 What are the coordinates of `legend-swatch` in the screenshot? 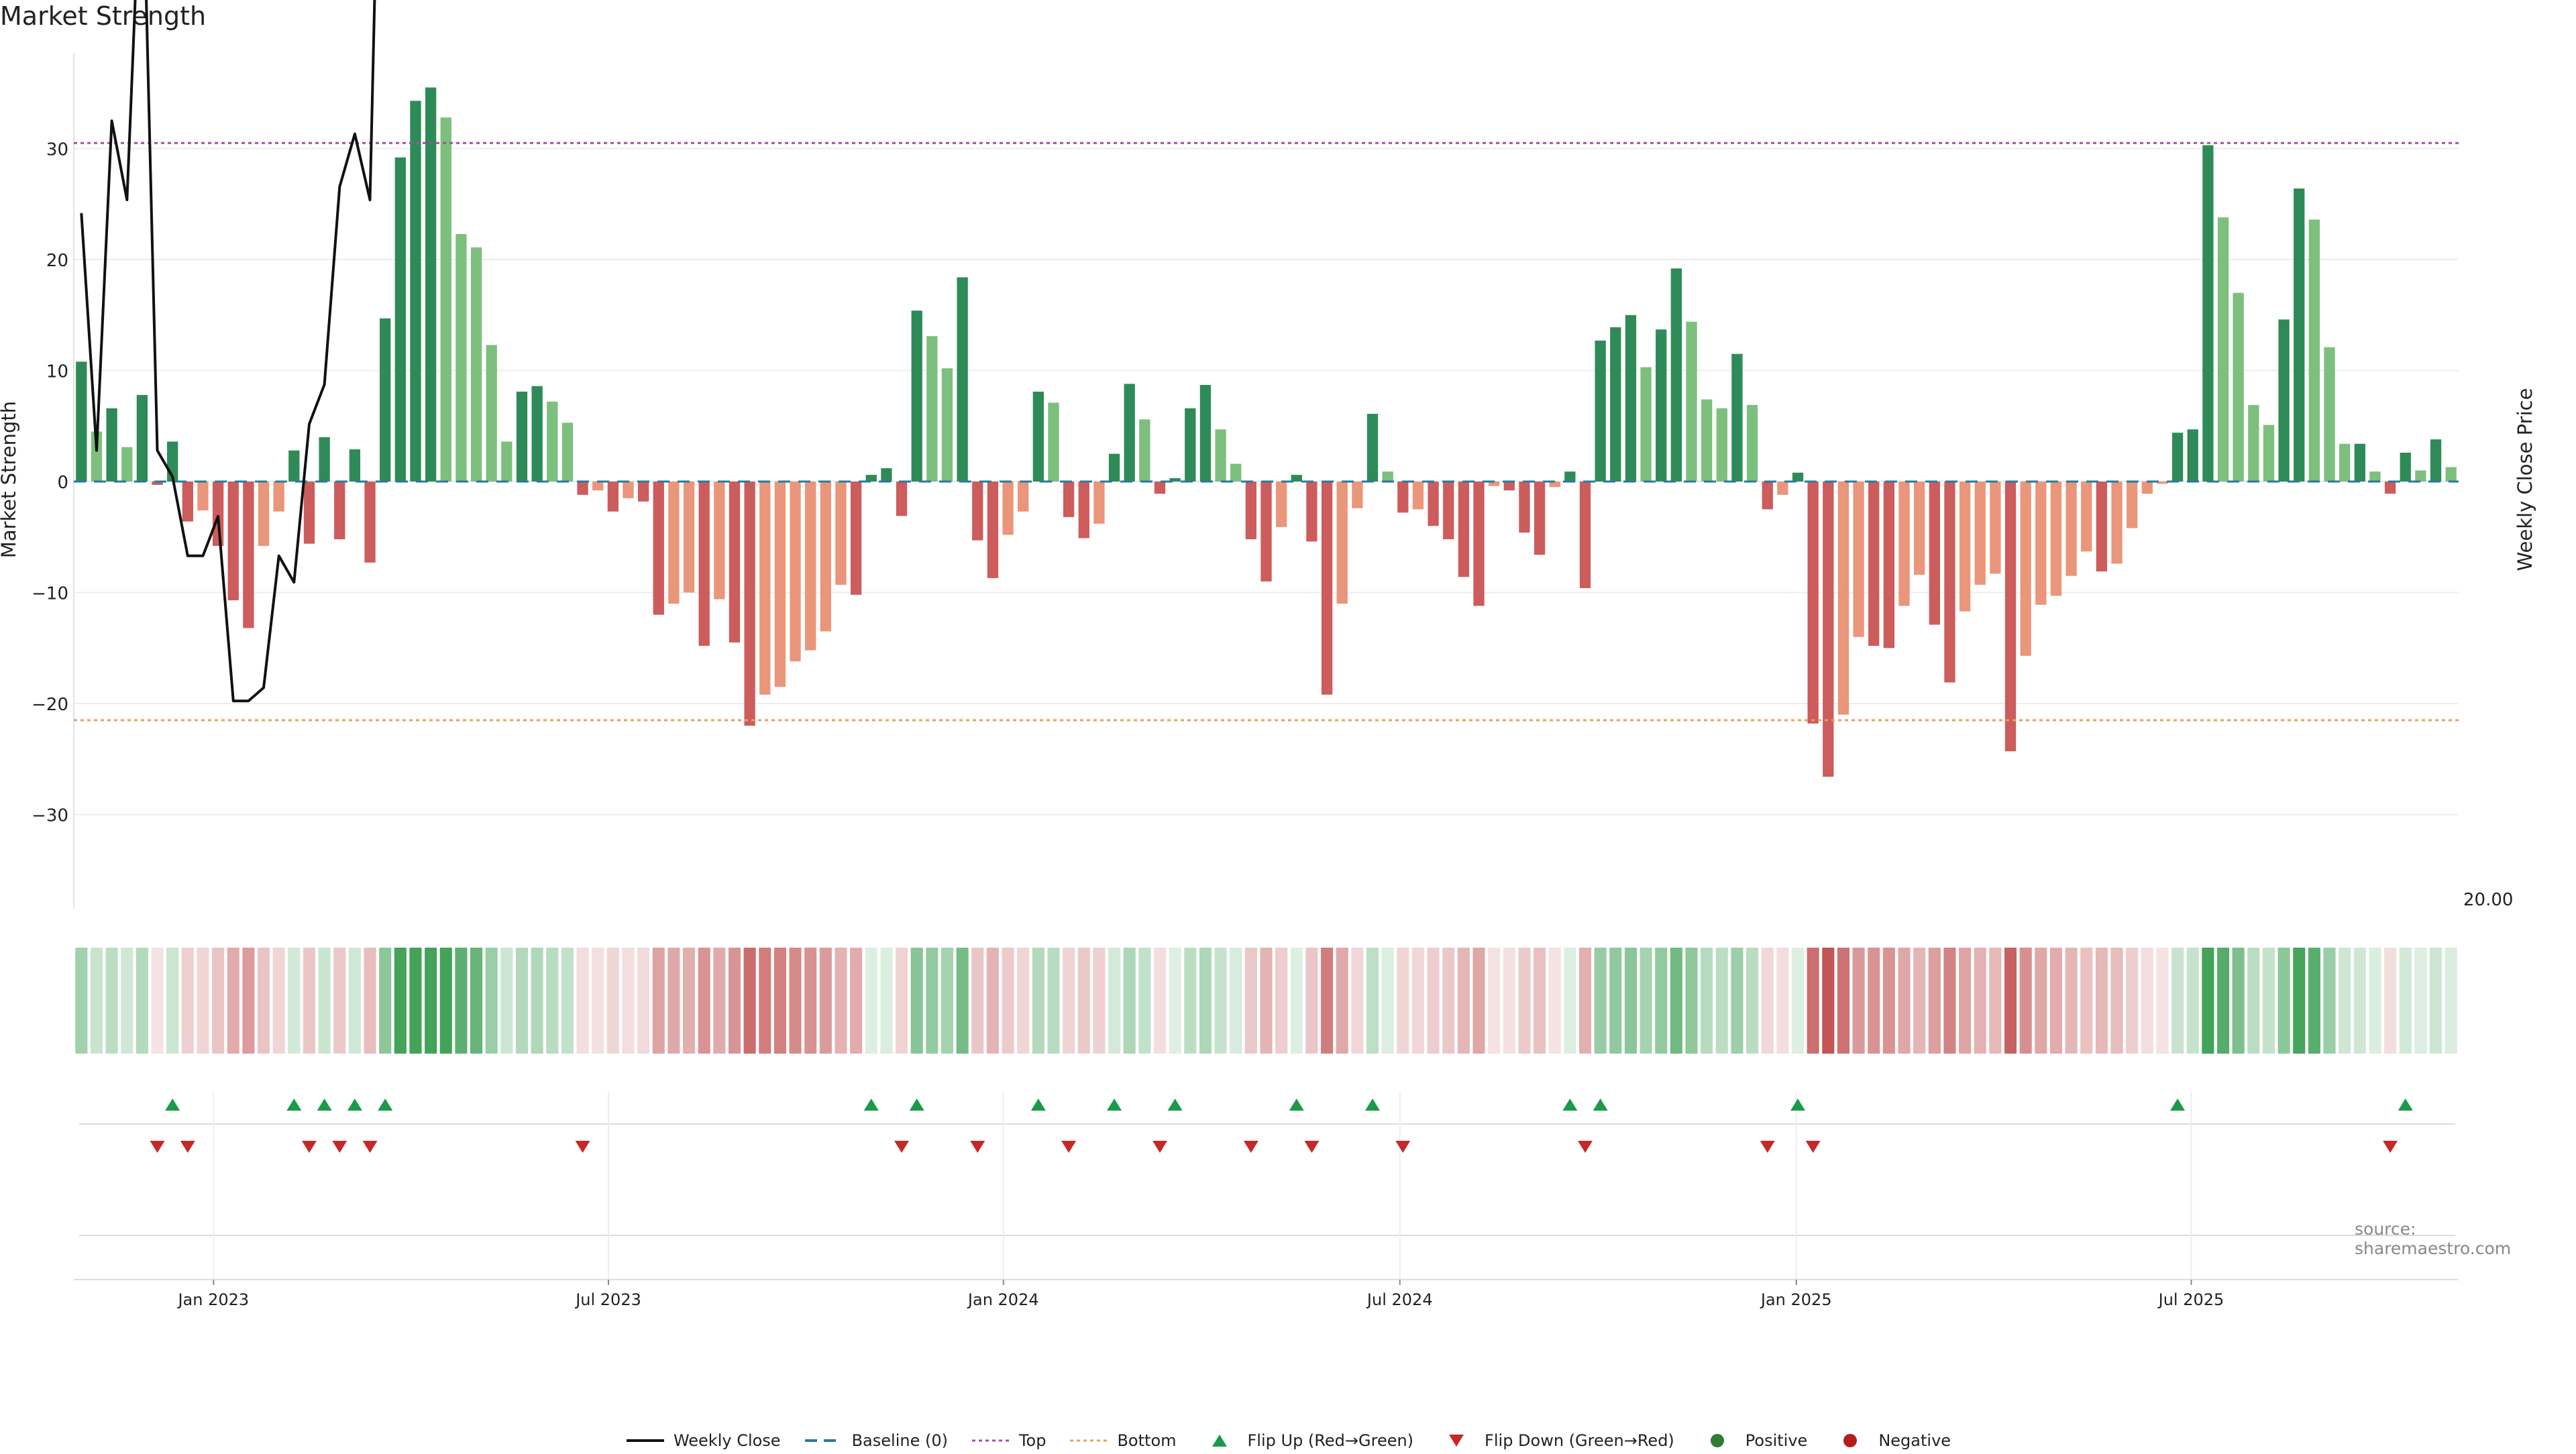 It's located at (1456, 1441).